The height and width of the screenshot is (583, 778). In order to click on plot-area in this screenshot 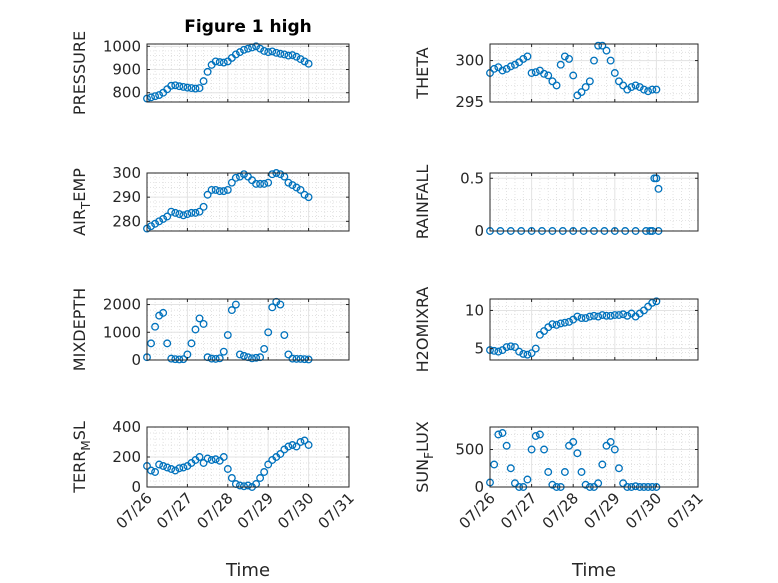, I will do `click(594, 457)`.